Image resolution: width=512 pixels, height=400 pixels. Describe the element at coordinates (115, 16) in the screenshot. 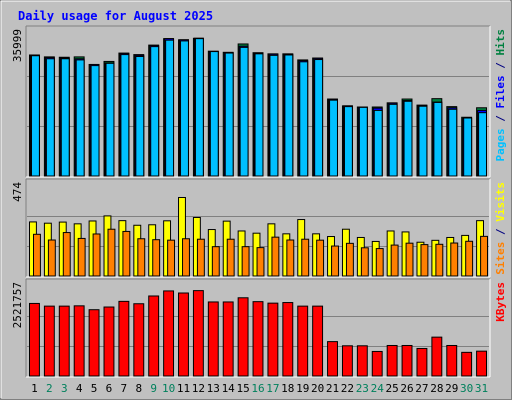

I see `chart-title: Daily usage for August 2025` at that location.